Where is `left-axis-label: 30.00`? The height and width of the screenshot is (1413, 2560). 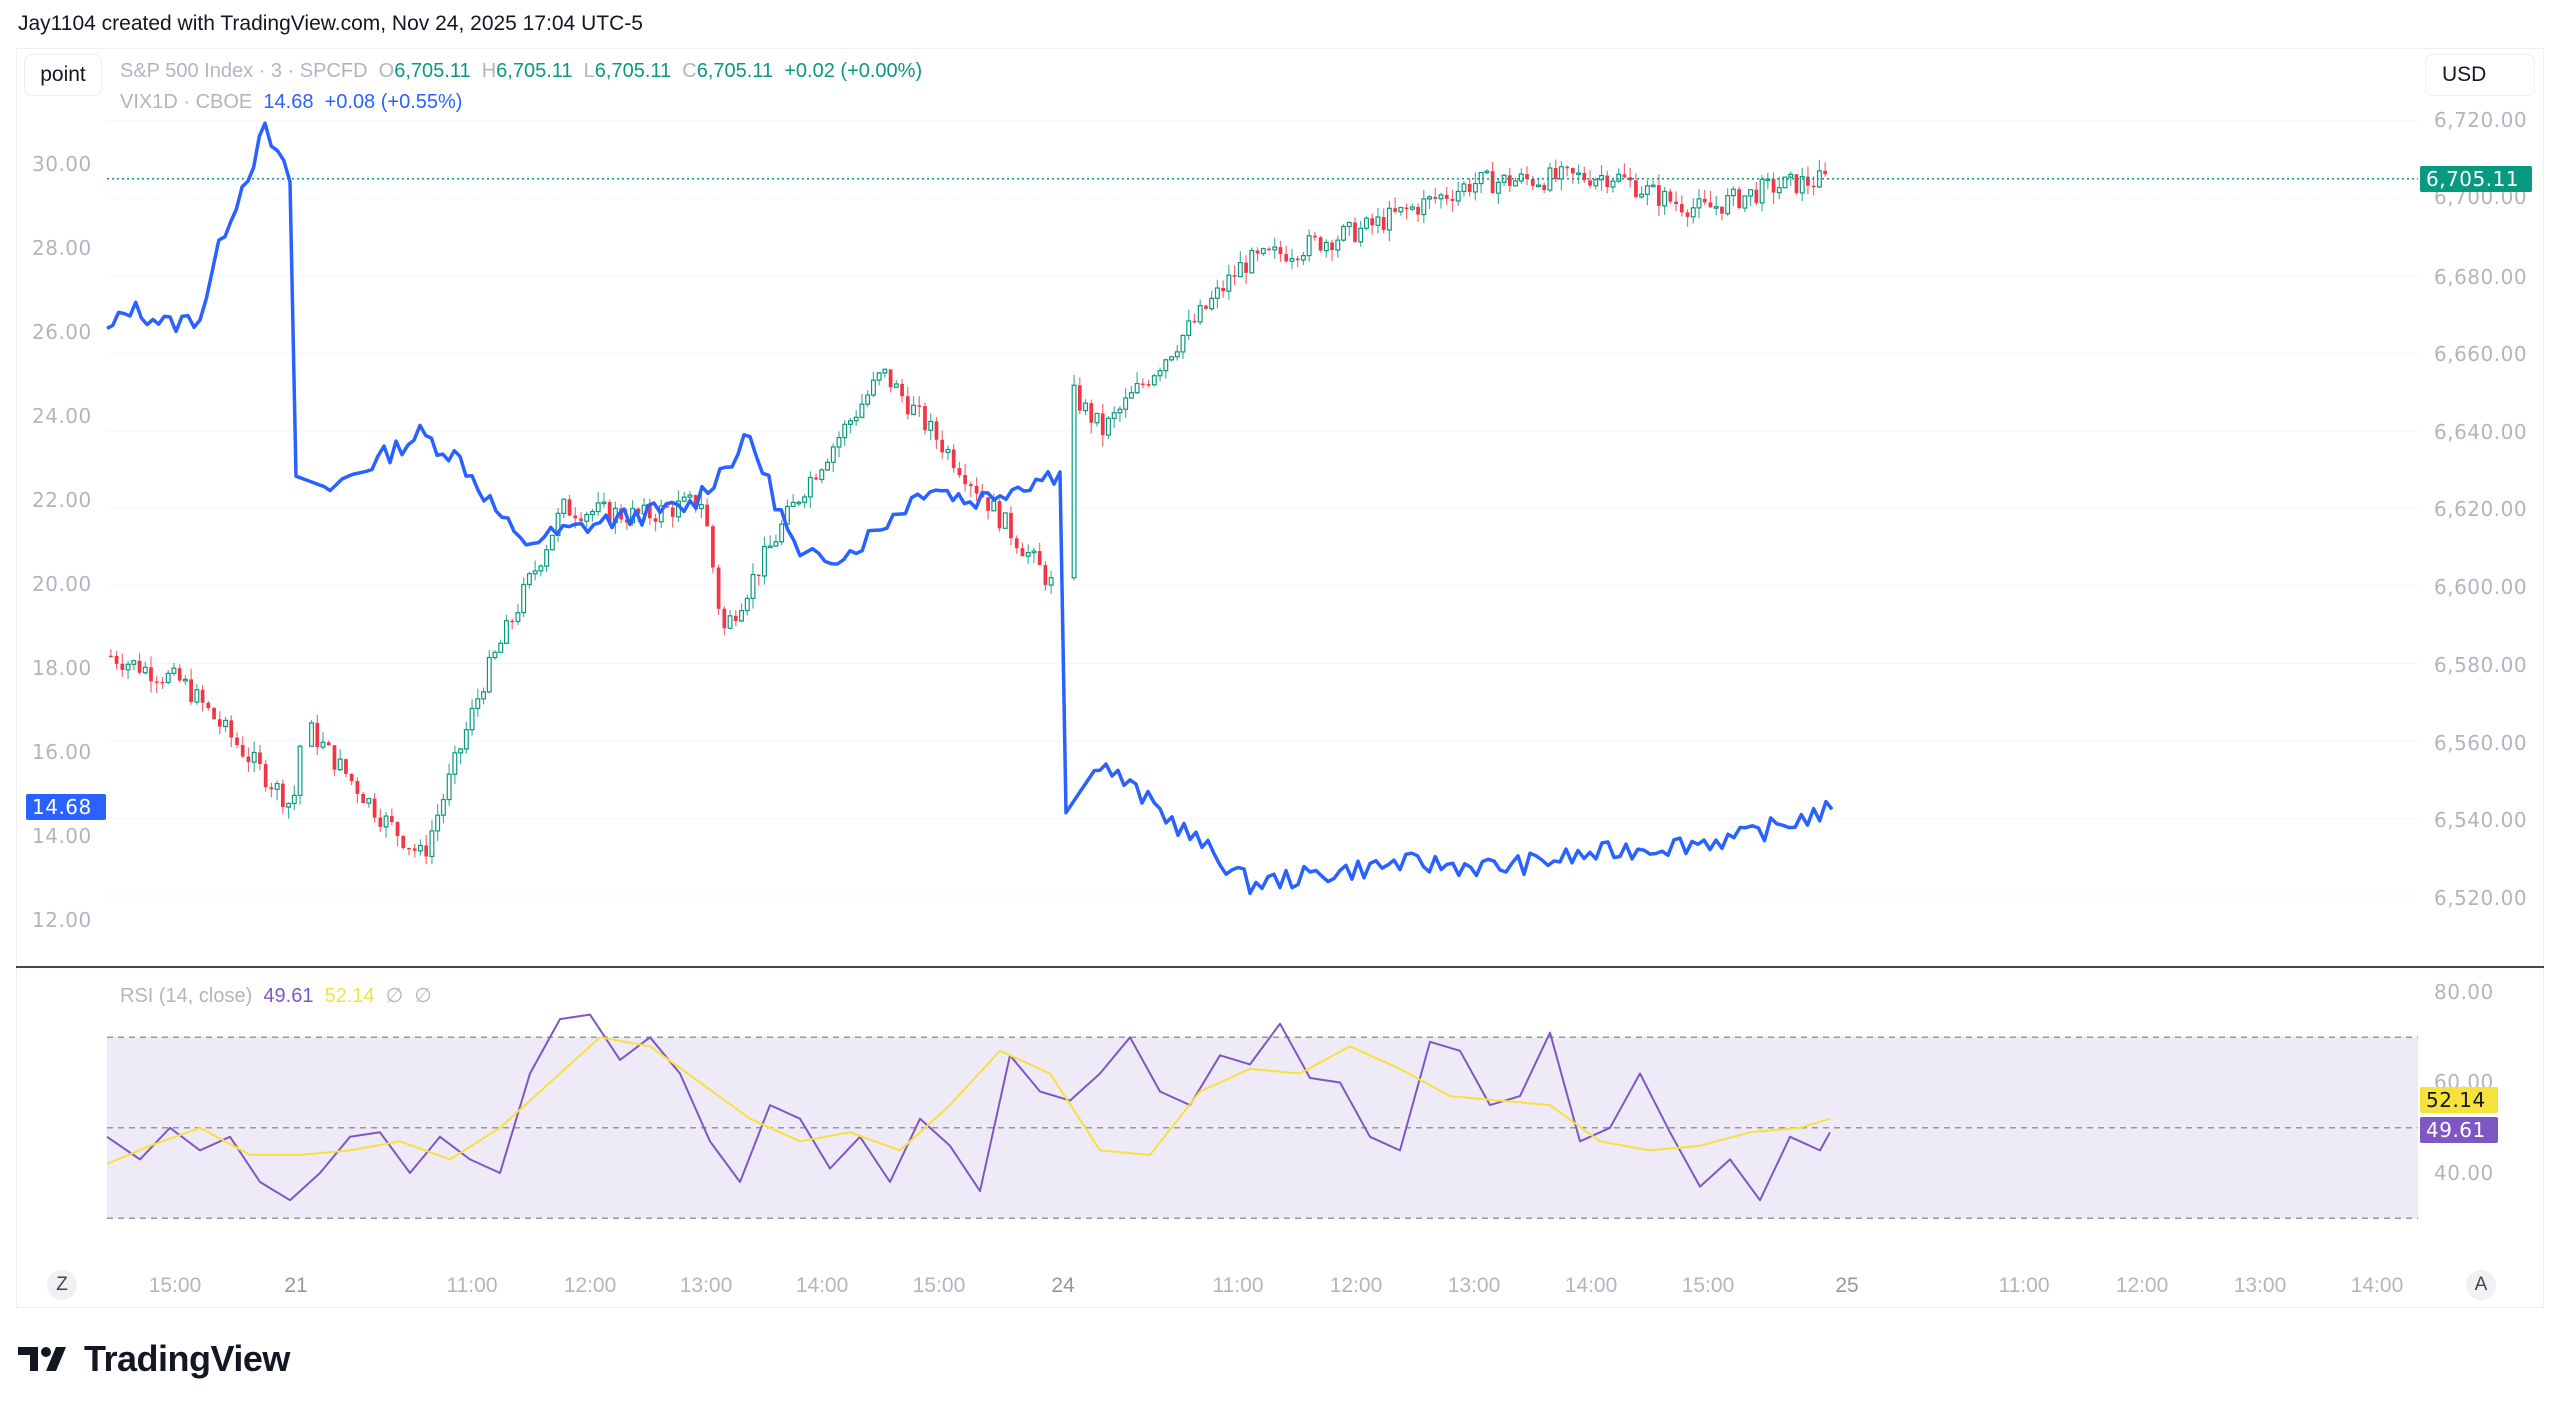 left-axis-label: 30.00 is located at coordinates (62, 164).